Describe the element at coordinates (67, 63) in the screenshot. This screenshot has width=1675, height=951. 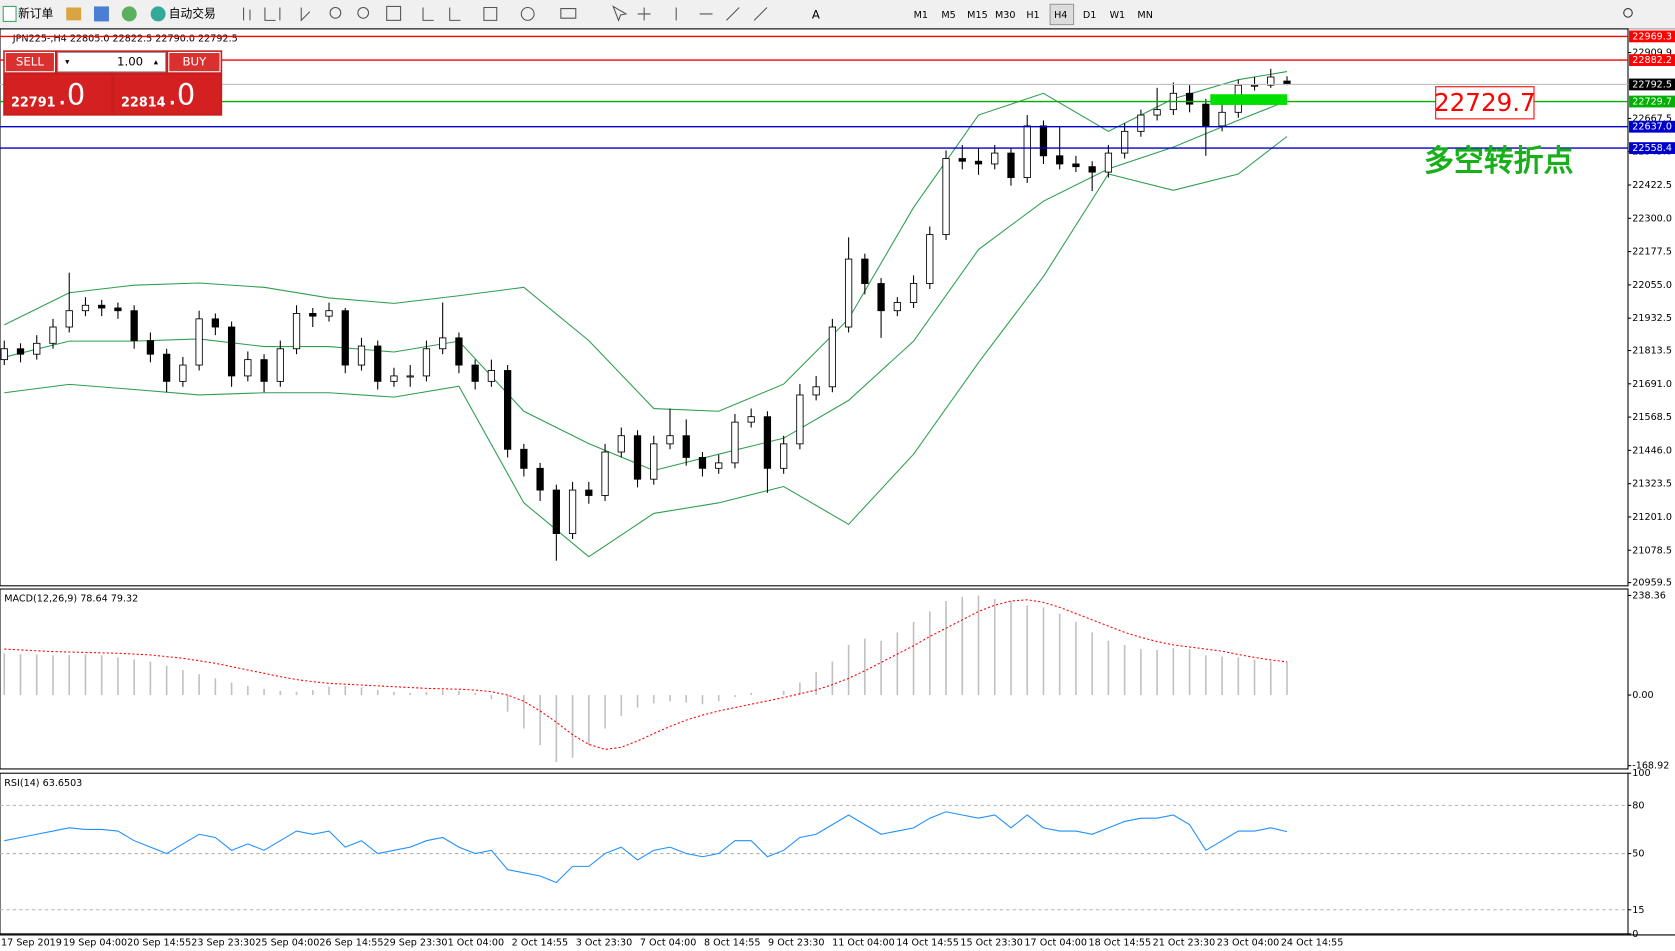
I see `lot-down: ▾` at that location.